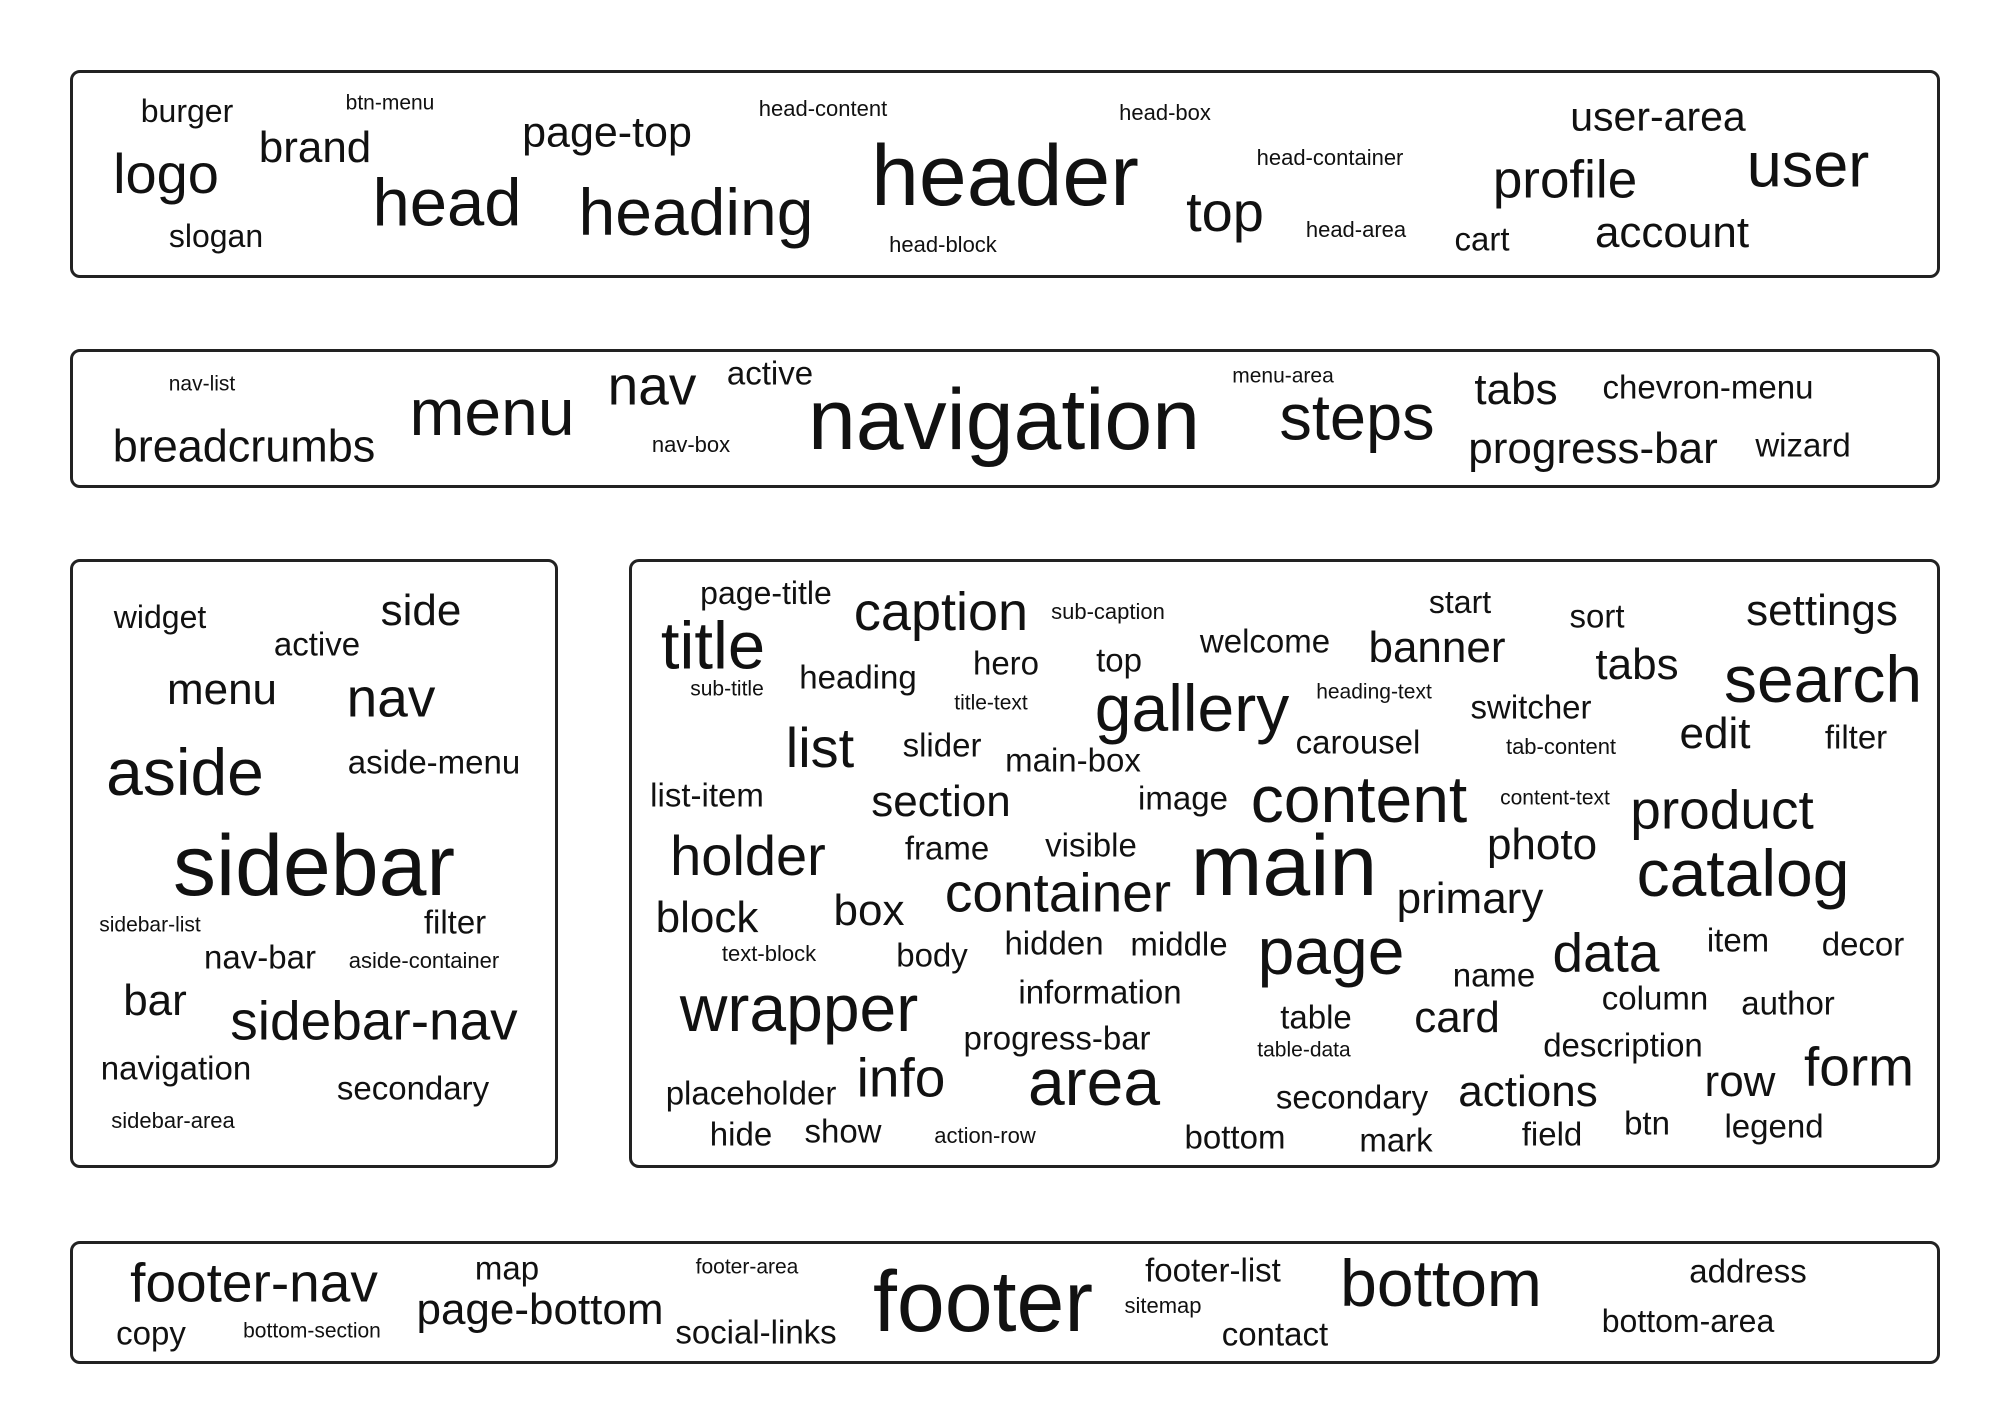 Image resolution: width=2000 pixels, height=1422 pixels. Describe the element at coordinates (421, 610) in the screenshot. I see `word-side: side` at that location.